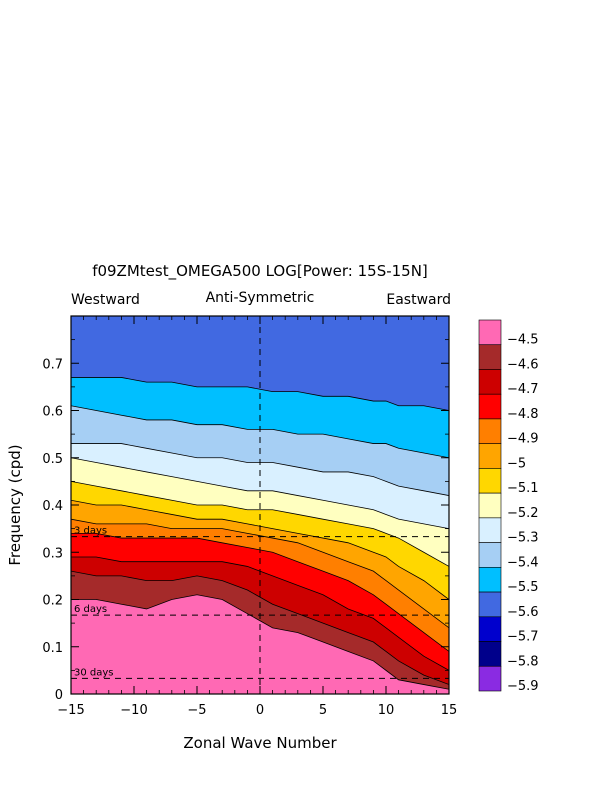  Describe the element at coordinates (386, 710) in the screenshot. I see `x-tick-label: 10` at that location.